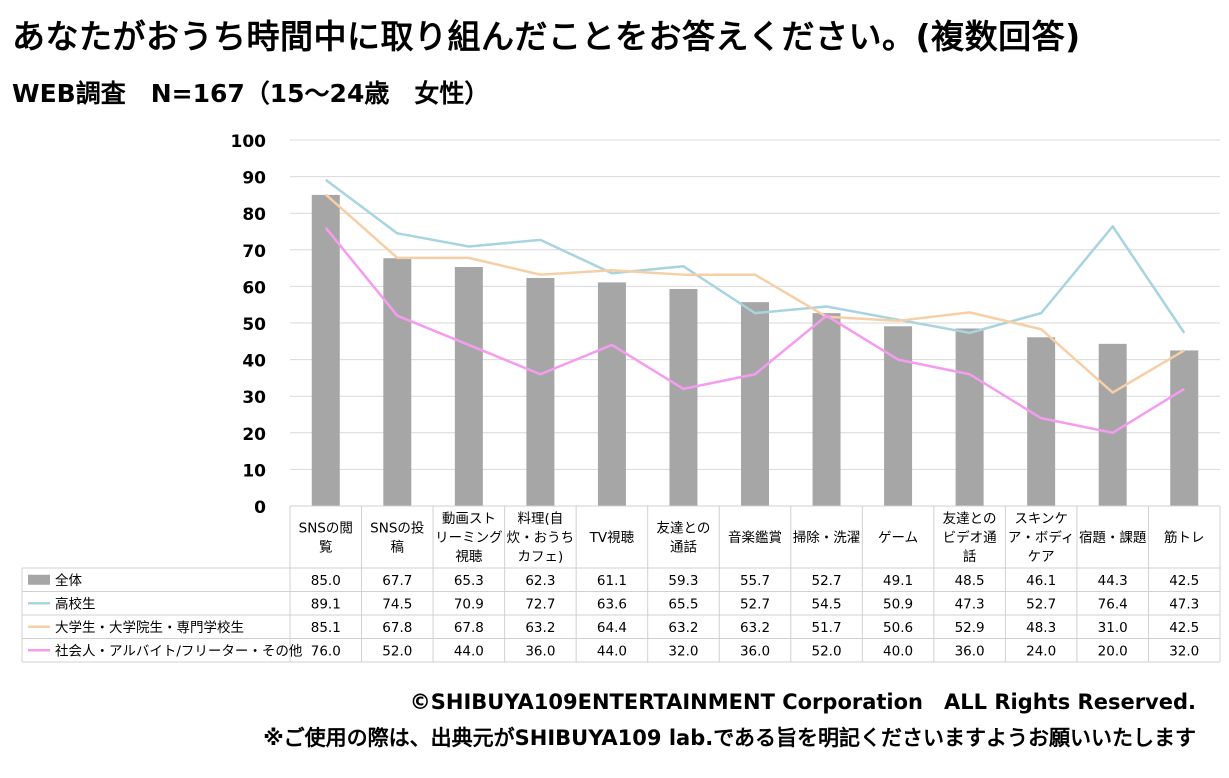 Image resolution: width=1229 pixels, height=778 pixels. Describe the element at coordinates (326, 538) in the screenshot. I see `x-category-label: SNSの閲覧` at that location.